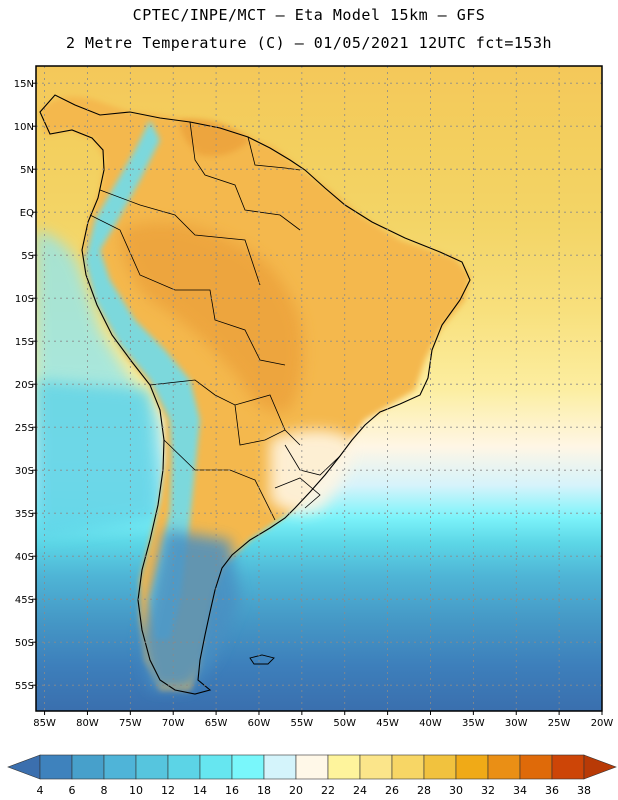  What do you see at coordinates (72, 790) in the screenshot?
I see `colorbar-label: 6` at bounding box center [72, 790].